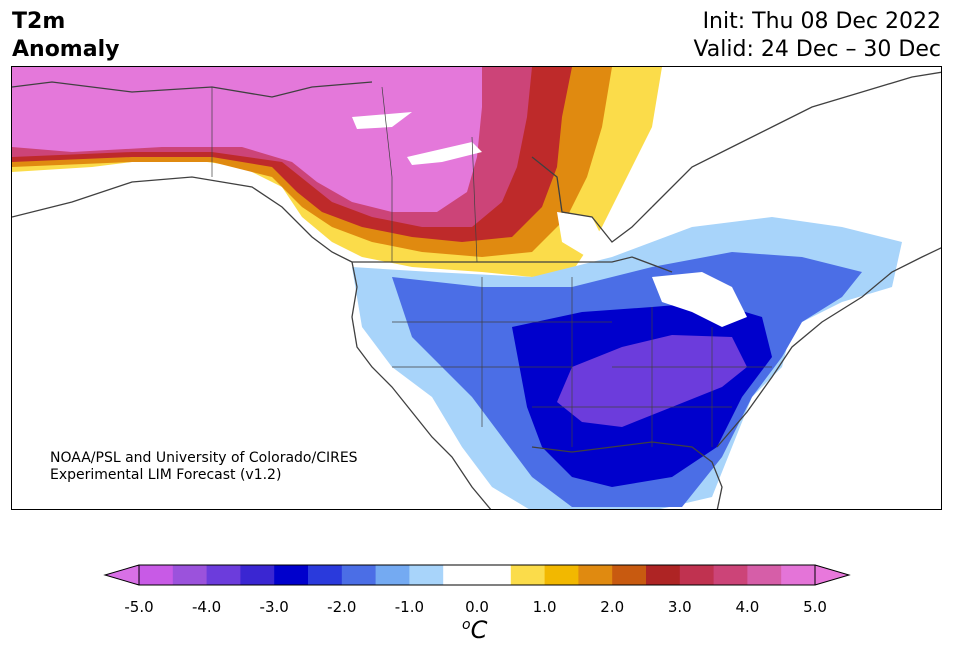 The width and height of the screenshot is (953, 656). I want to click on labrador-coast, so click(796, 139).